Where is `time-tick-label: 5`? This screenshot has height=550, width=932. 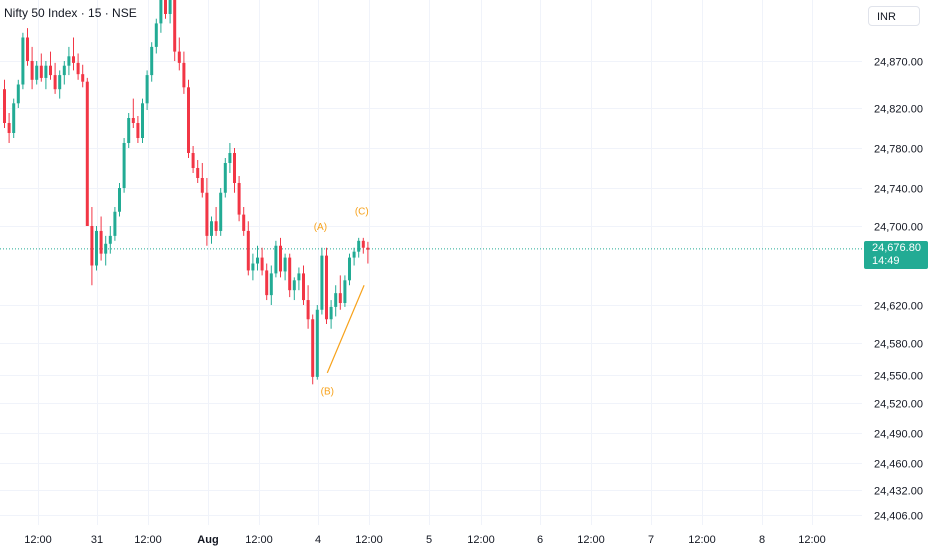
time-tick-label: 5 is located at coordinates (429, 540).